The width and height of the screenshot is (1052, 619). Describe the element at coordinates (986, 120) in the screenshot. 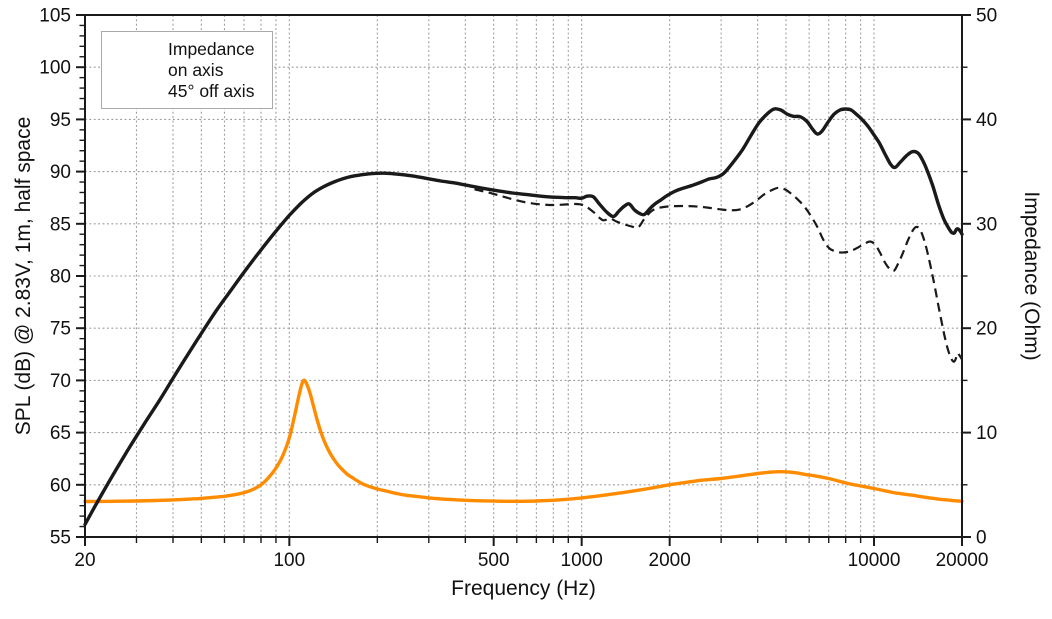

I see `y-right-tick-label: 40` at that location.